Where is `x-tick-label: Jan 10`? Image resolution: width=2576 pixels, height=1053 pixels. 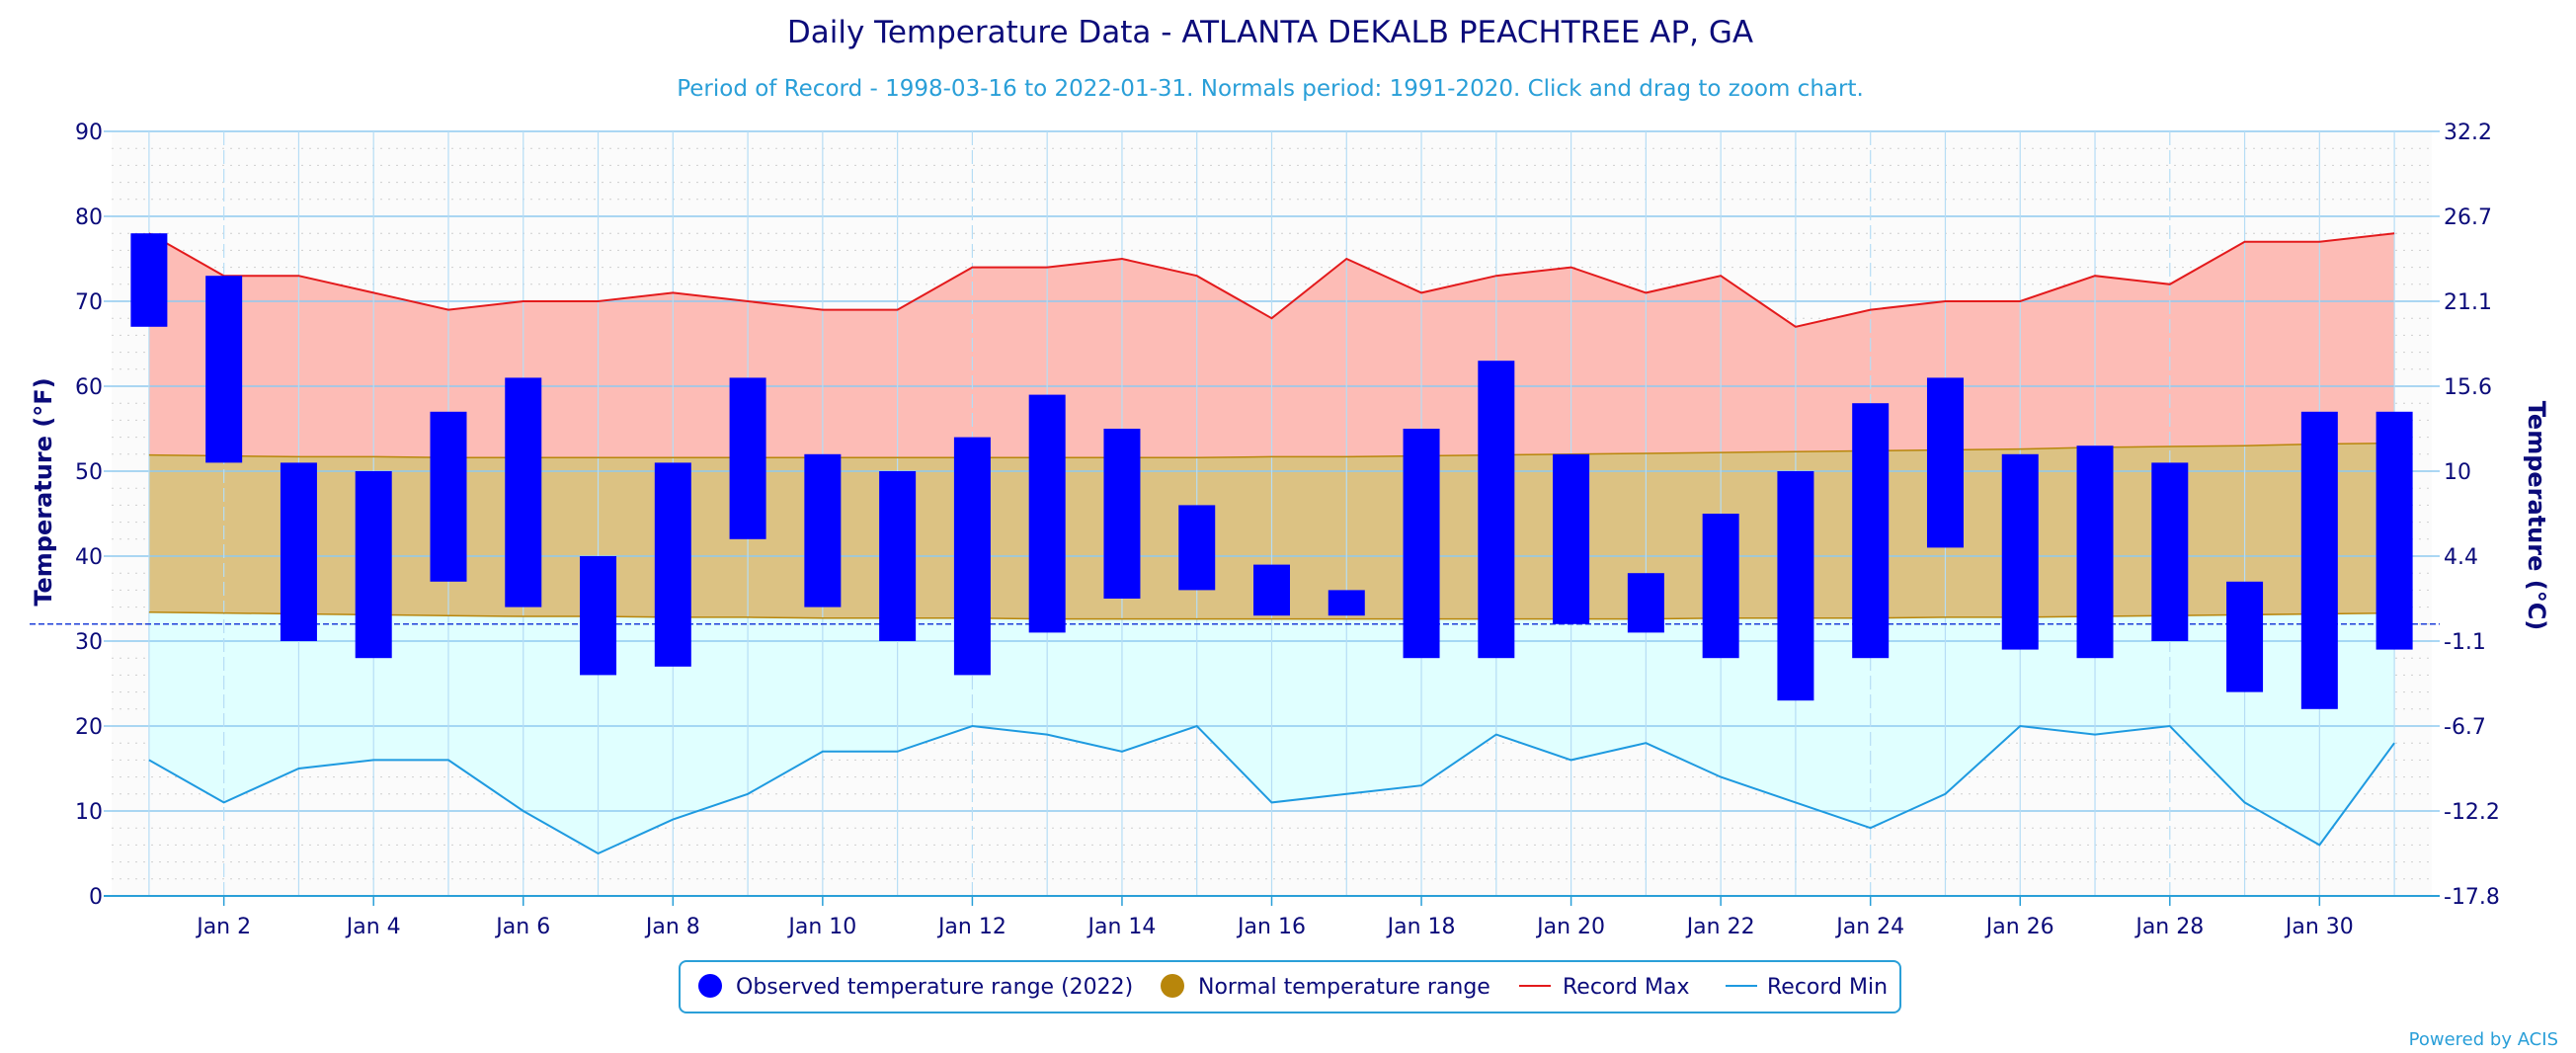 x-tick-label: Jan 10 is located at coordinates (821, 927).